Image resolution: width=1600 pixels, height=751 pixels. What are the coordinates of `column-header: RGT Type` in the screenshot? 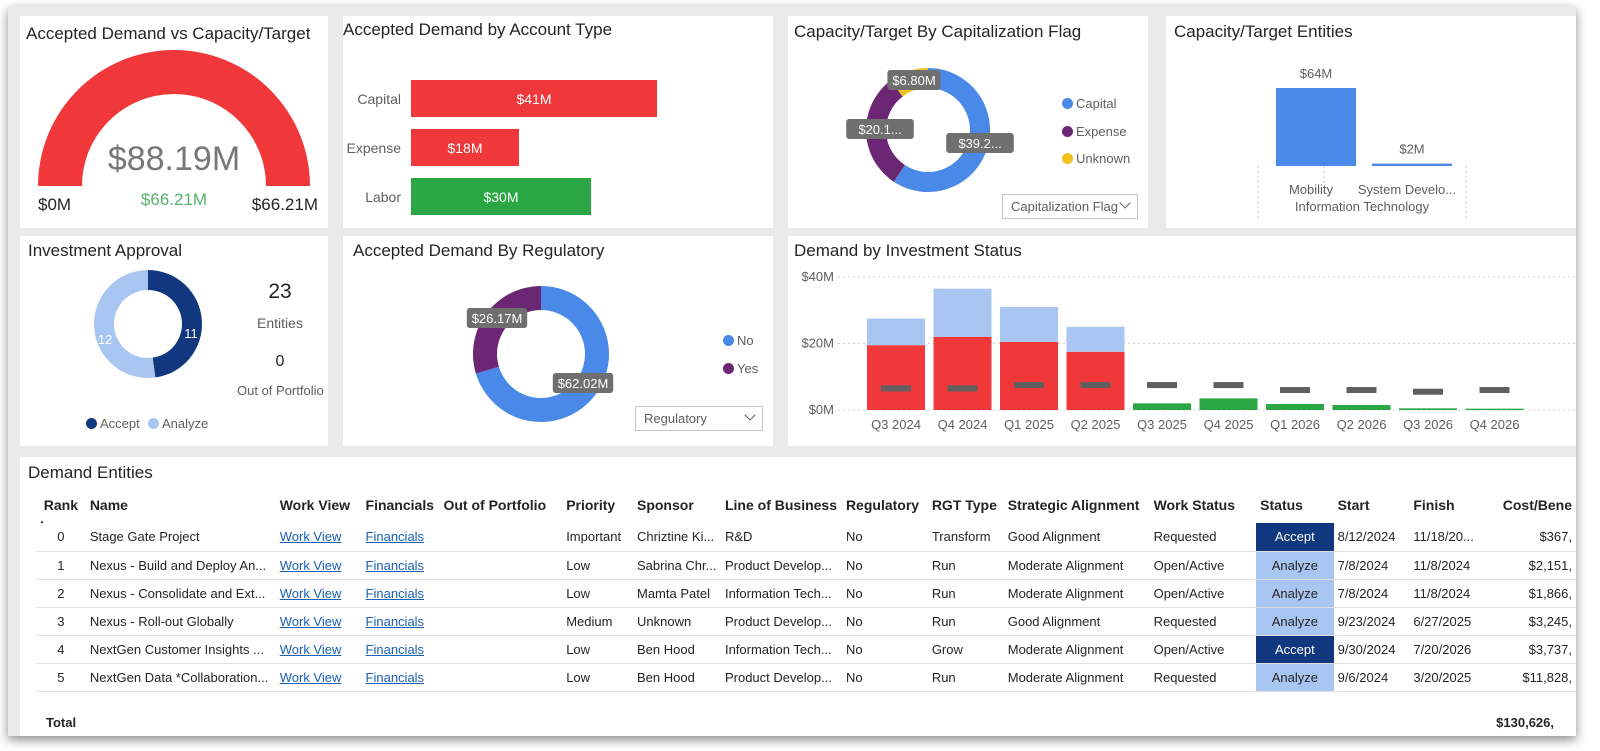 It's located at (964, 505).